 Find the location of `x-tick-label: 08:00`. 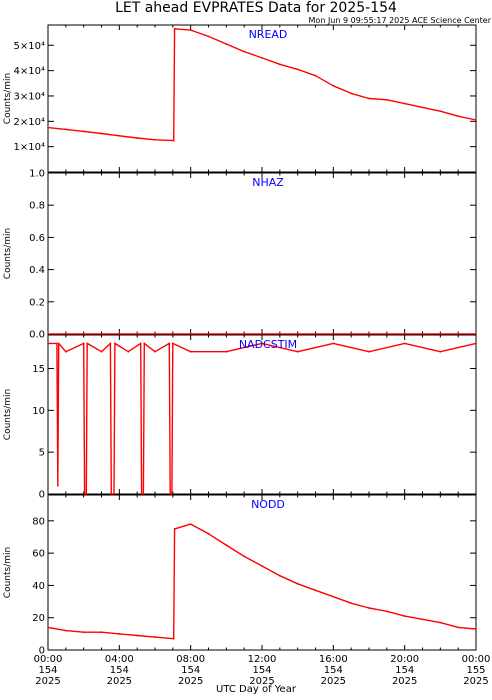

x-tick-label: 08:00 is located at coordinates (190, 659).